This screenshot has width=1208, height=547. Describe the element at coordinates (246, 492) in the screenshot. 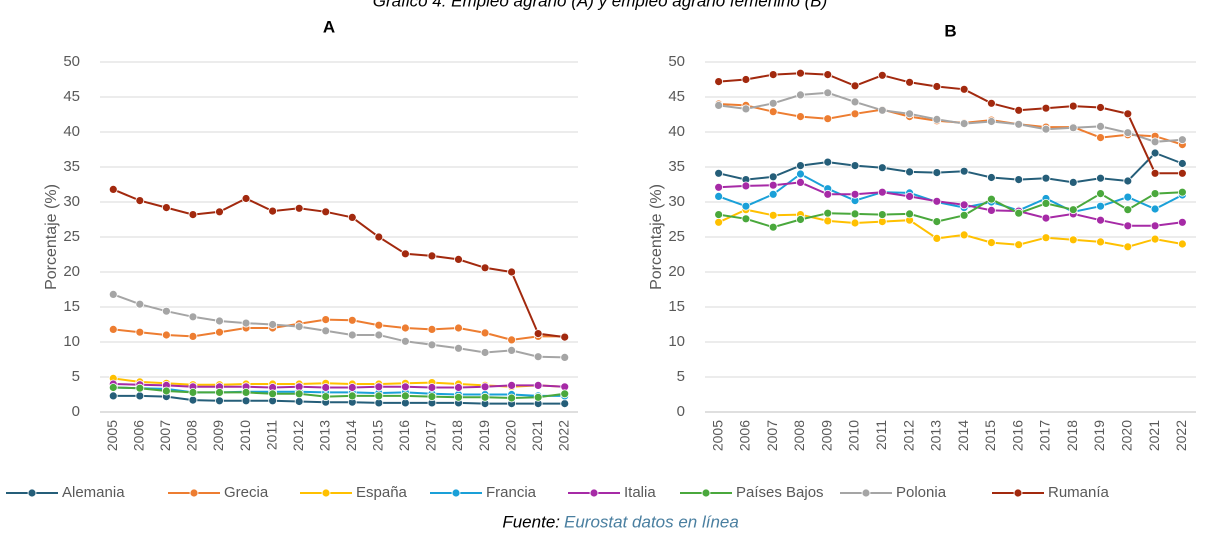

I see `legend-label: Grecia` at that location.